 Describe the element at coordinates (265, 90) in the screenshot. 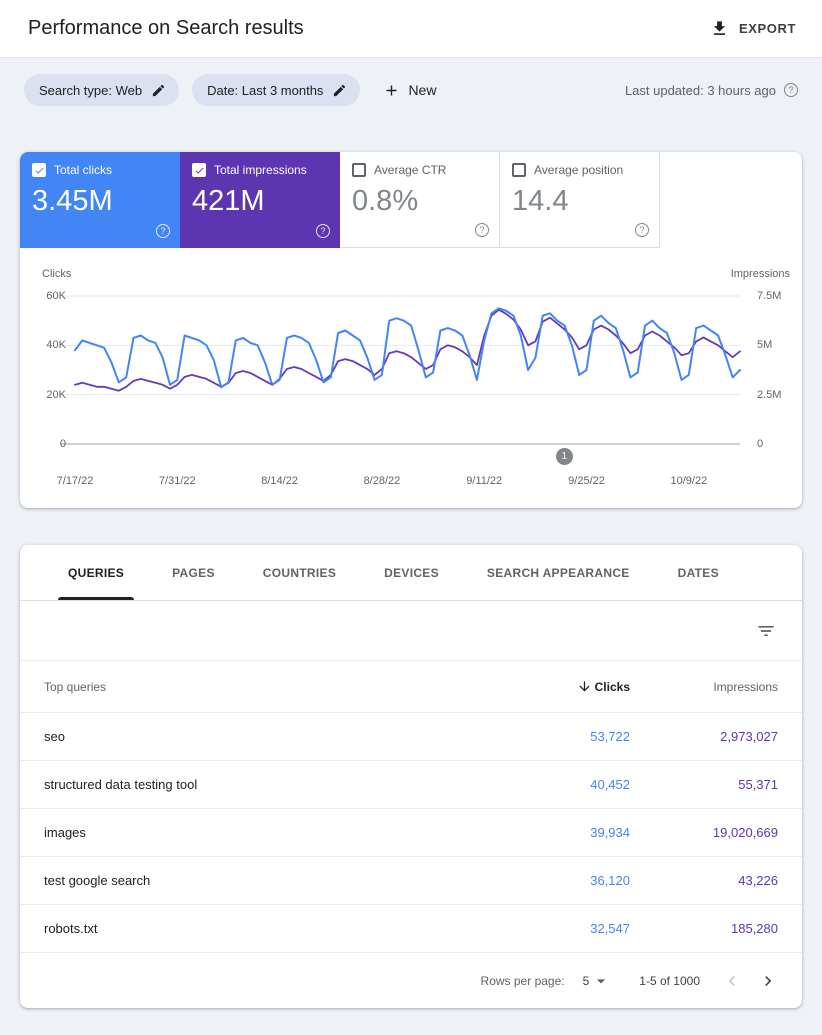

I see `date-range-chip-label: Date: Last 3 months` at that location.